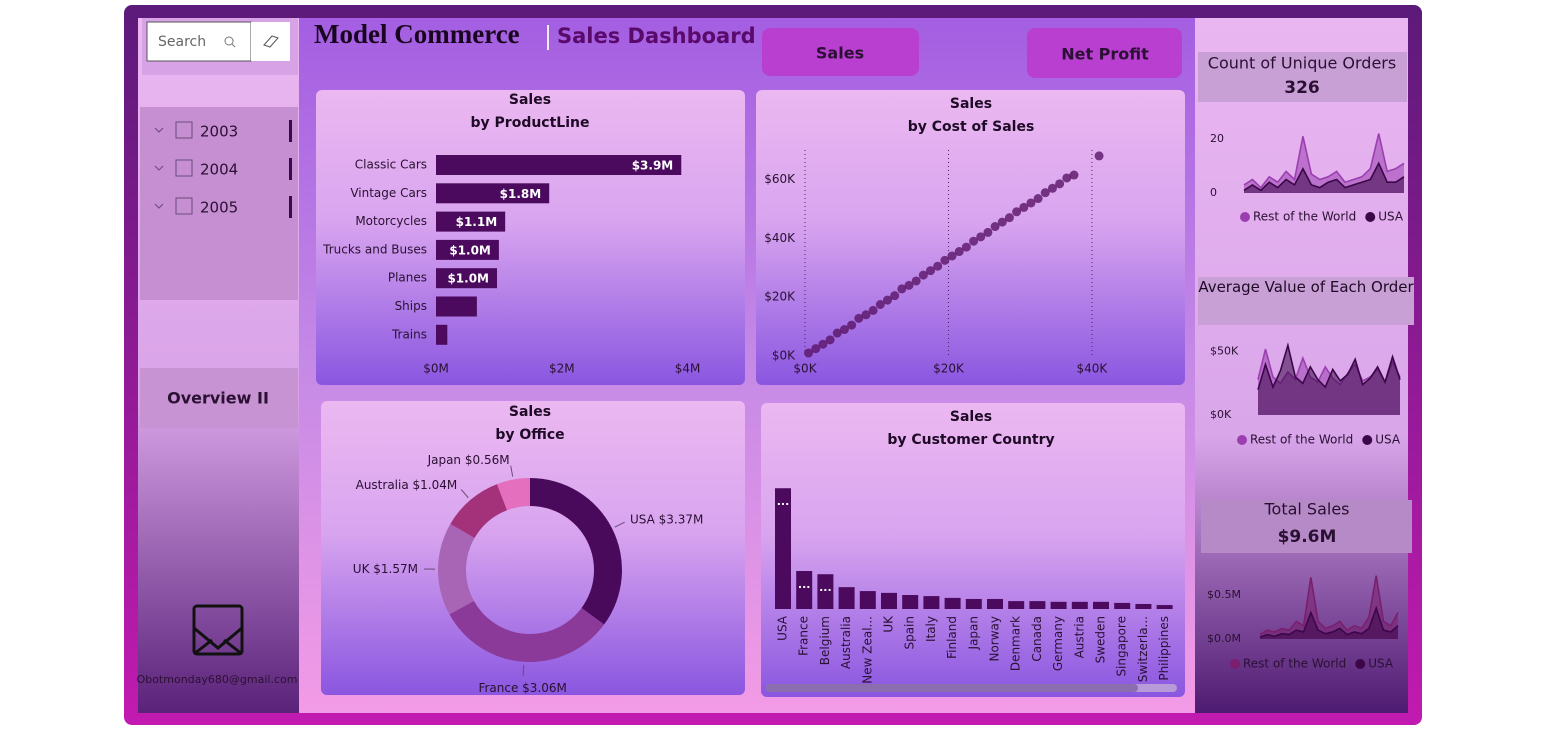 The width and height of the screenshot is (1552, 735). I want to click on data-label: $1.0M, so click(470, 250).